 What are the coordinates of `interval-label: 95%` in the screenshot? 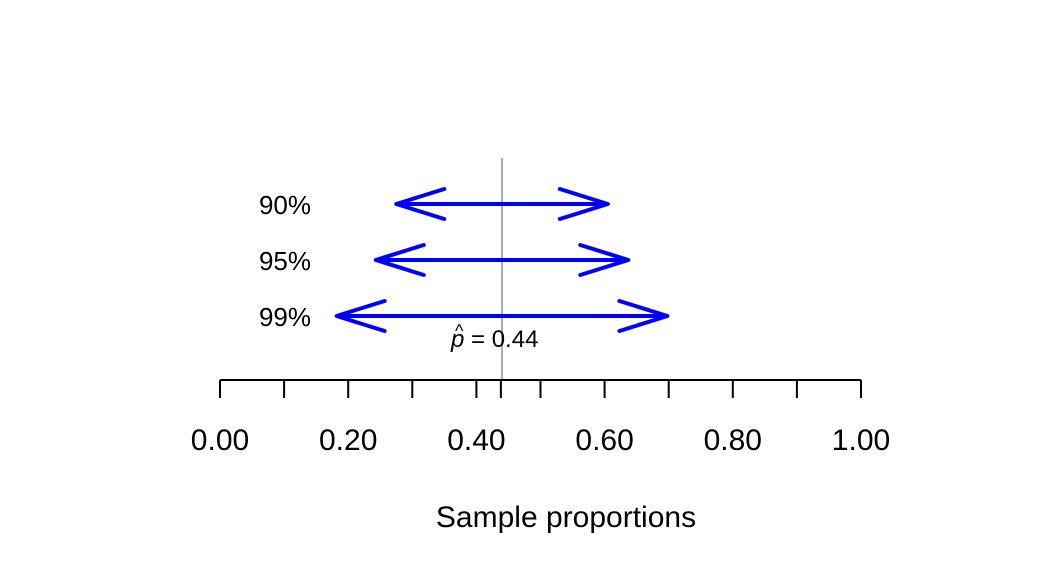 It's located at (285, 261).